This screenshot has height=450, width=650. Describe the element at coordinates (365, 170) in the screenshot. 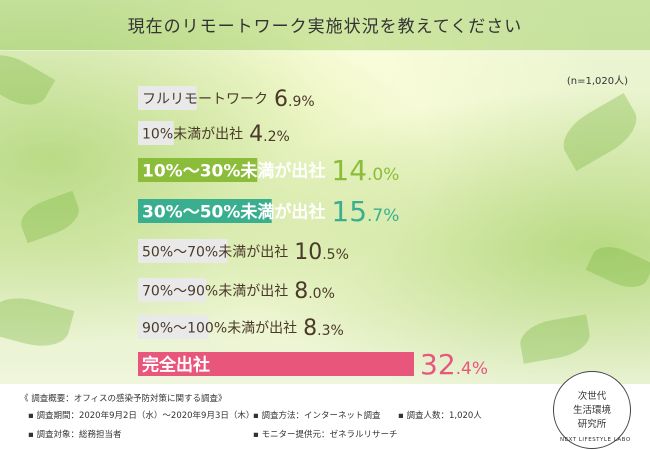

I see `value-label: 14.0%` at that location.